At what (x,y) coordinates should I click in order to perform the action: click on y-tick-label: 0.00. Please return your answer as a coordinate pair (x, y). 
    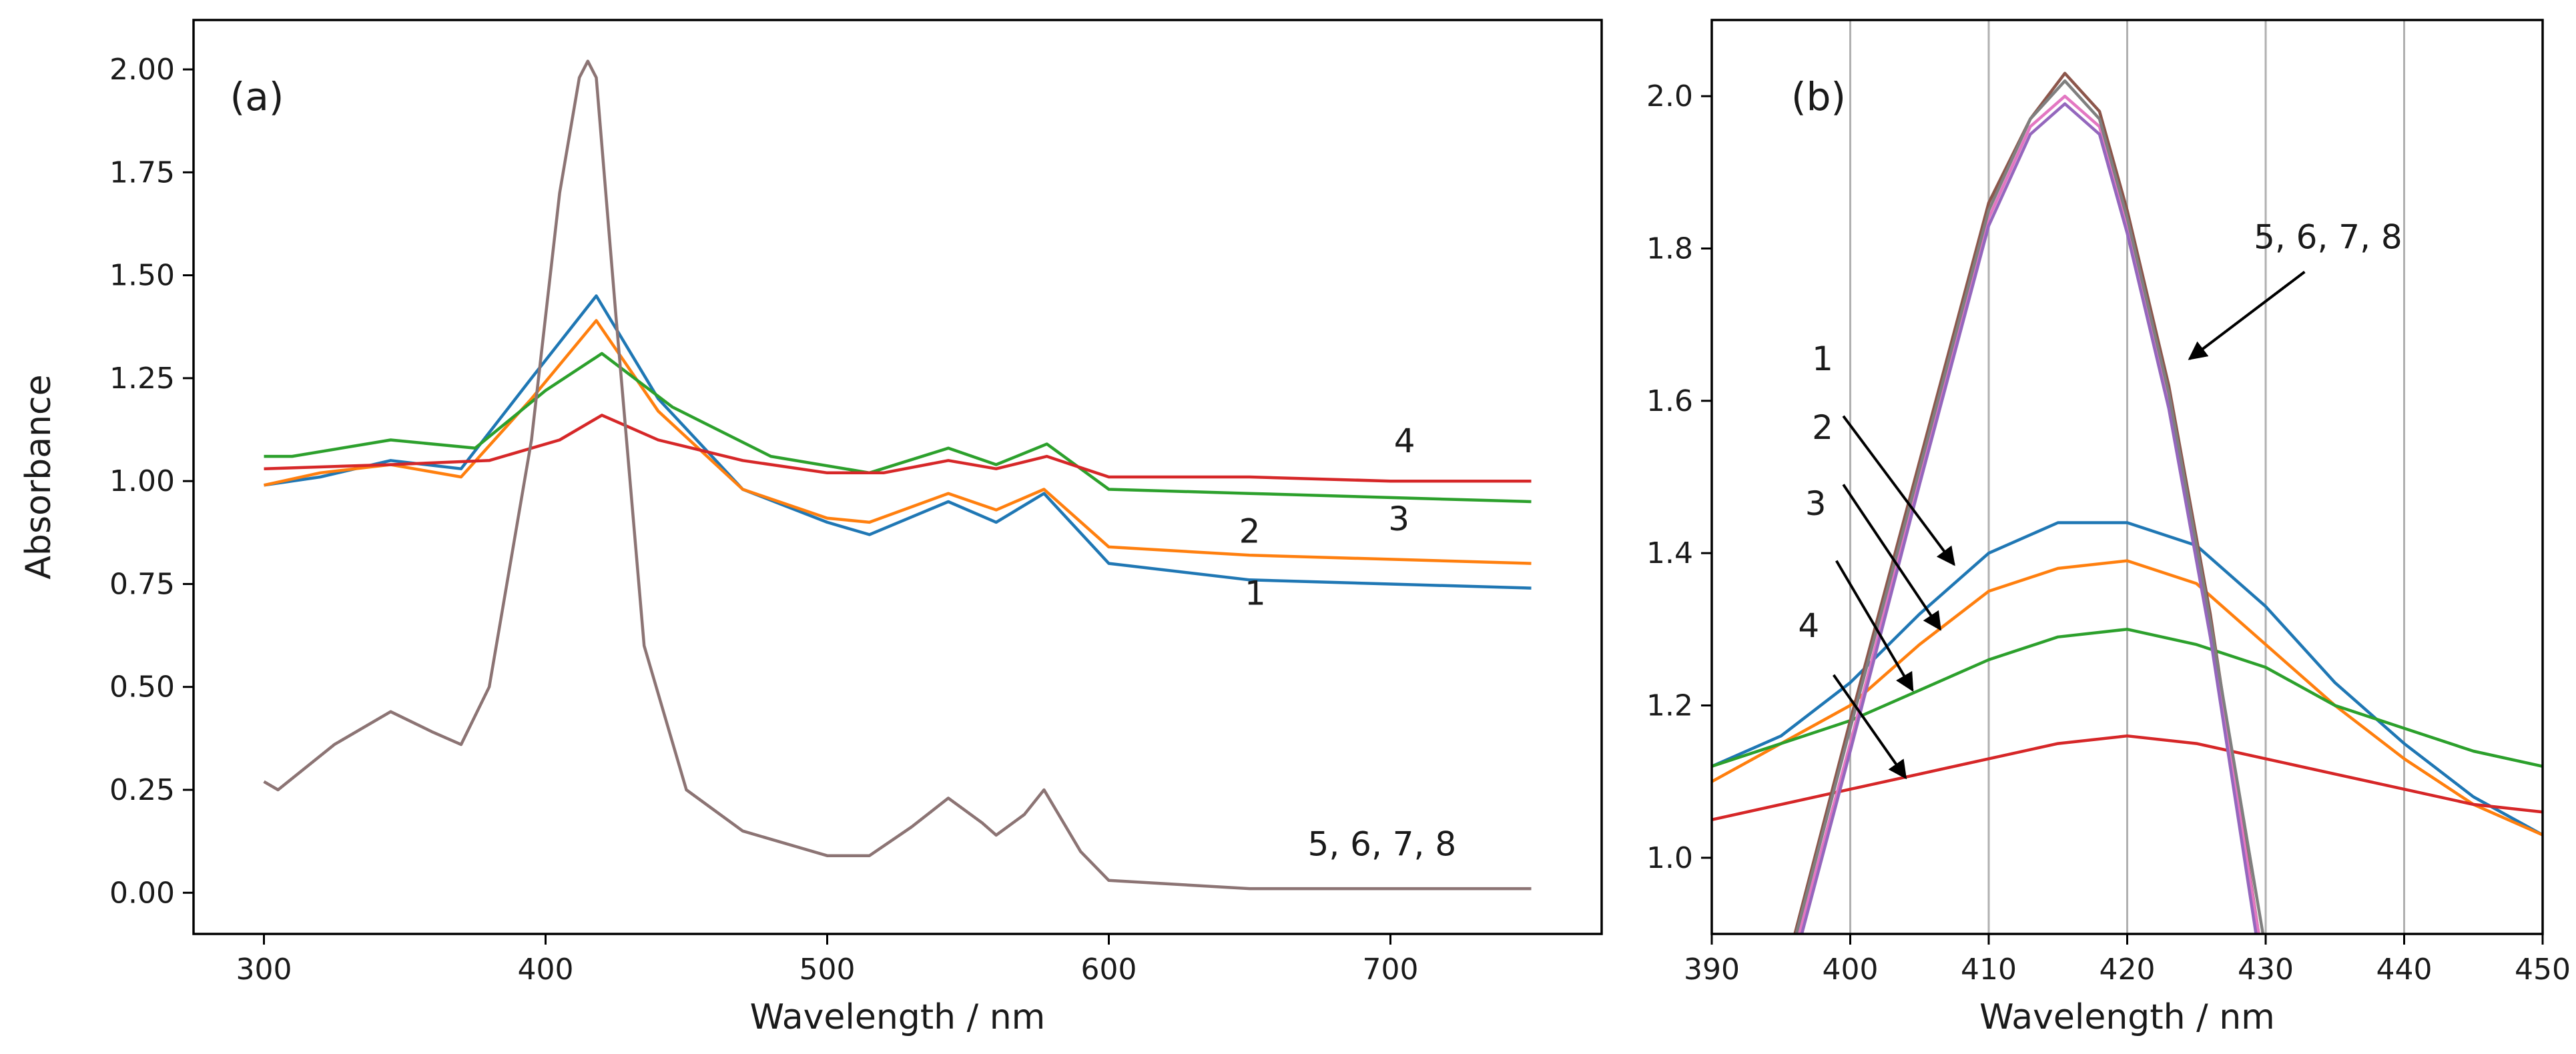
    Looking at the image, I should click on (142, 893).